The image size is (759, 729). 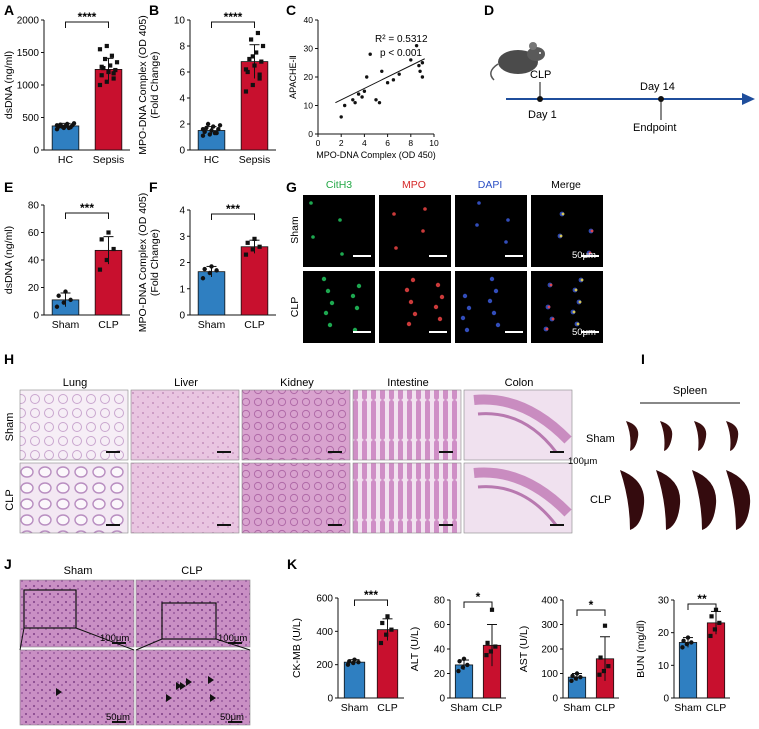 What do you see at coordinates (30, 118) in the screenshot?
I see `y-tick-label: 500` at bounding box center [30, 118].